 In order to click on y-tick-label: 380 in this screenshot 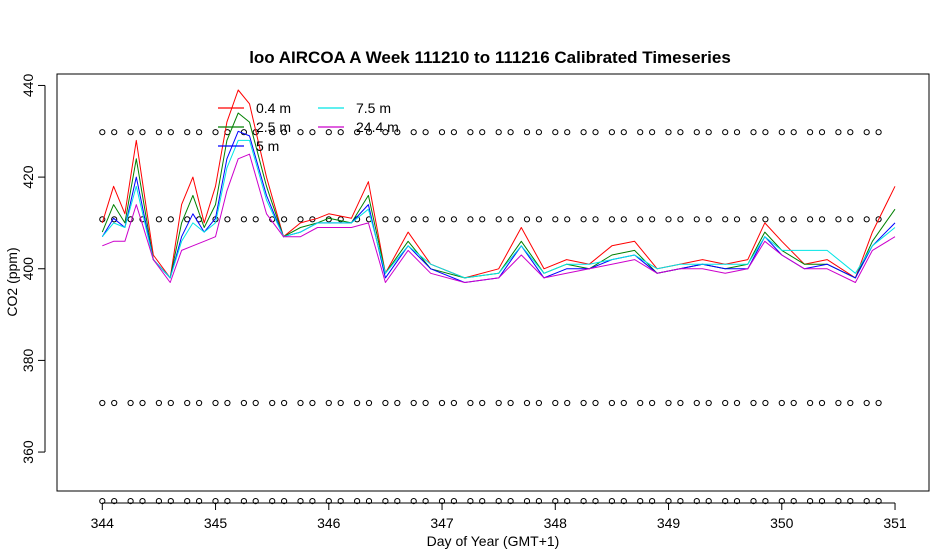, I will do `click(28, 361)`.